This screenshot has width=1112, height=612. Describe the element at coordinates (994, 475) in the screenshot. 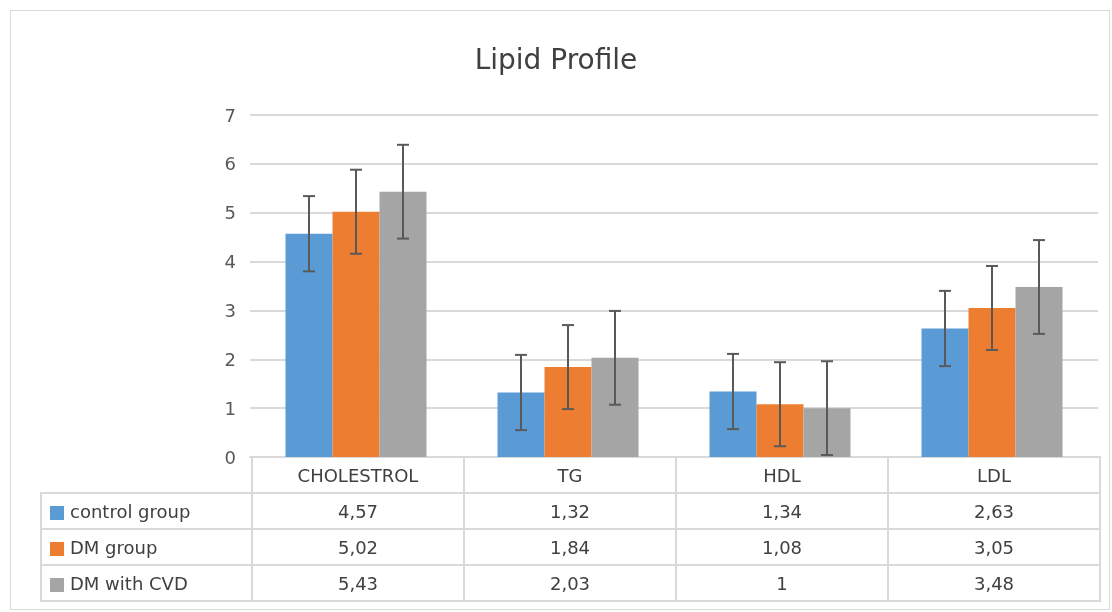

I see `x-tick-label: LDL` at that location.